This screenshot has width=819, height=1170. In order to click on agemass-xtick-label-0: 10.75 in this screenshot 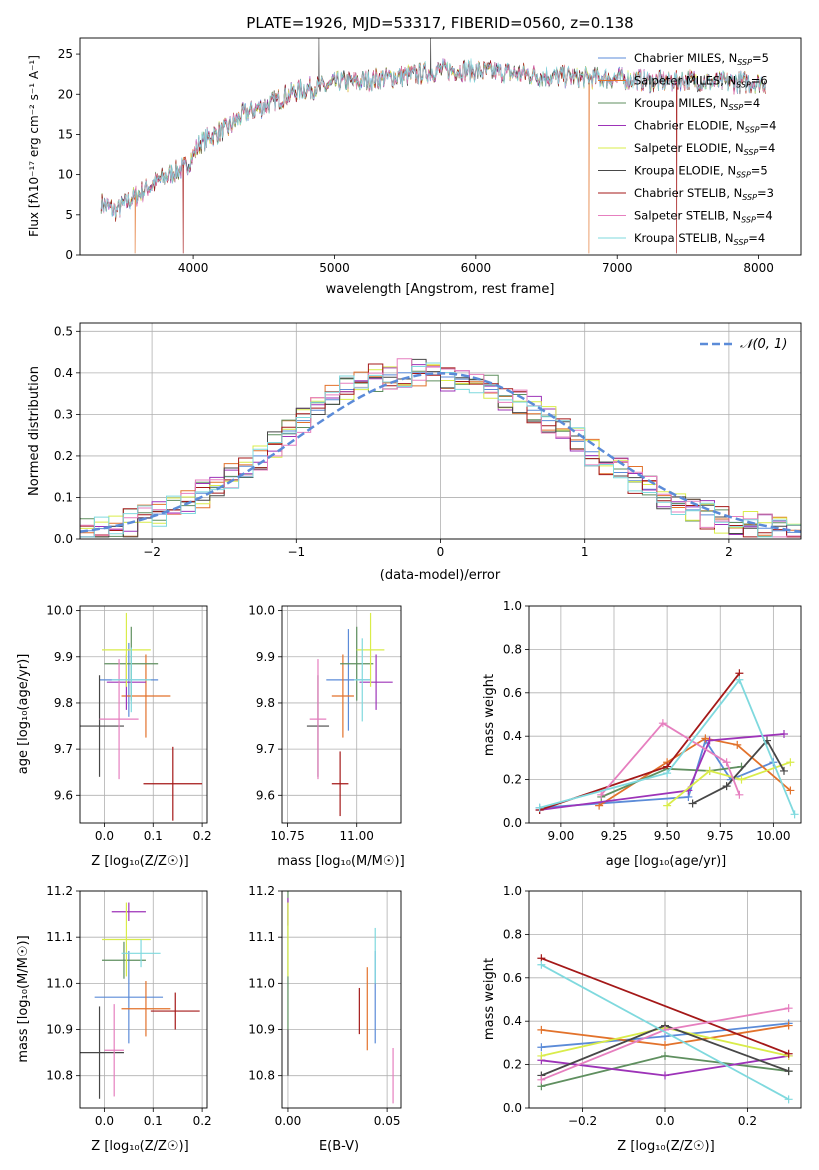, I will do `click(287, 836)`.